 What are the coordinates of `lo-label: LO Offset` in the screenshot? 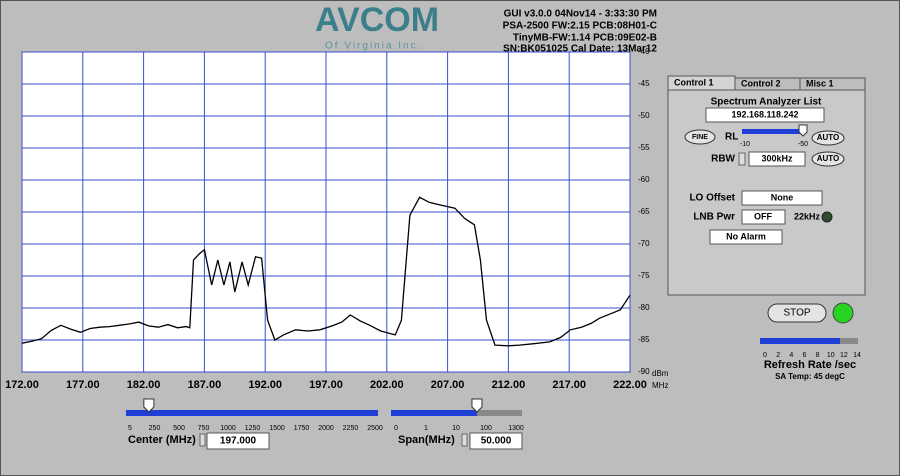 It's located at (712, 198).